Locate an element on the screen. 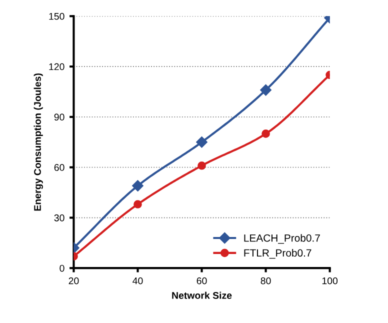 The image size is (388, 323). x-tick-label: 80 is located at coordinates (265, 280).